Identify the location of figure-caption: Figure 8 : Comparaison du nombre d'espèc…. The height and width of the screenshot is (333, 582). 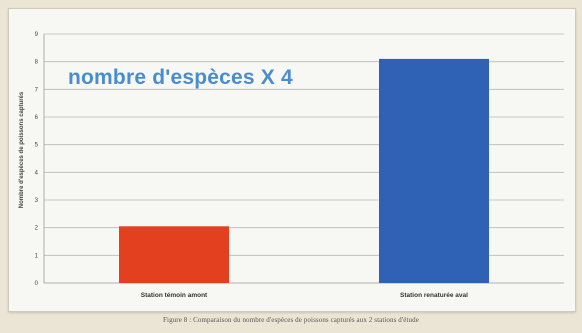
(291, 320).